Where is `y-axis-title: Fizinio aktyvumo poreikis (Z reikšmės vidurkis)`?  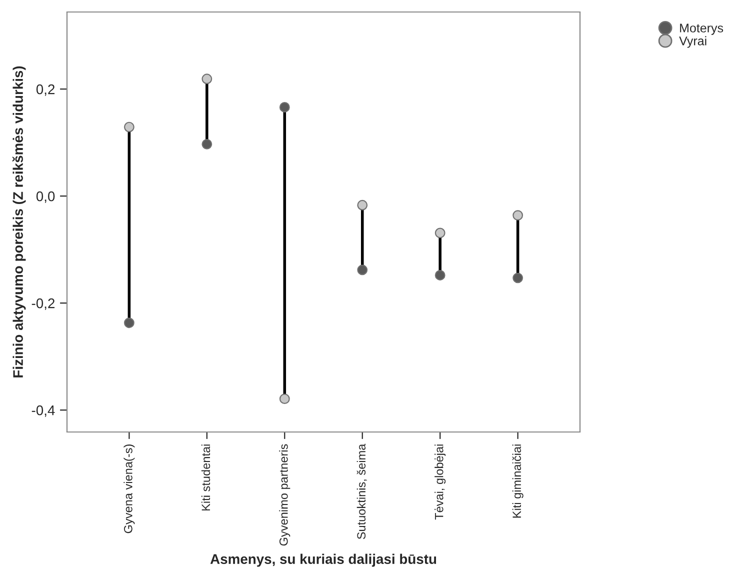 y-axis-title: Fizinio aktyvumo poreikis (Z reikšmės vidurkis) is located at coordinates (19, 222).